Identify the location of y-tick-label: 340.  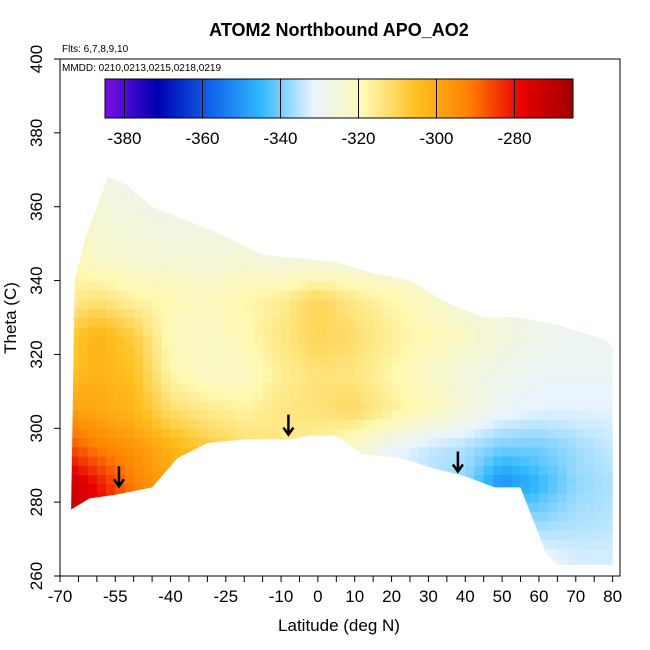
(36, 280).